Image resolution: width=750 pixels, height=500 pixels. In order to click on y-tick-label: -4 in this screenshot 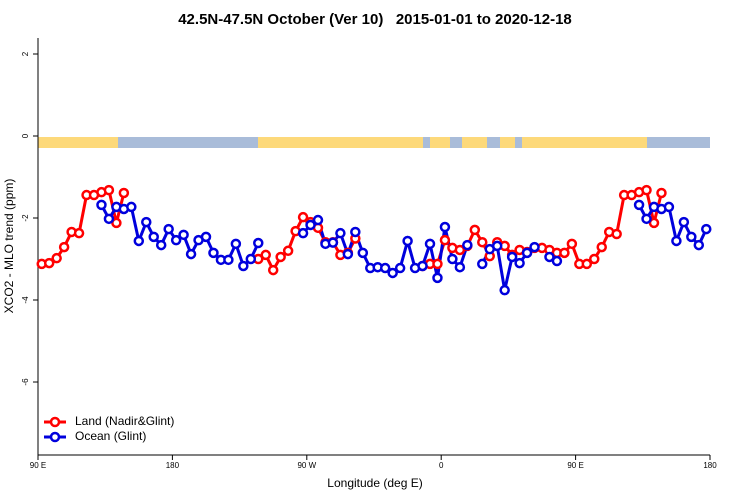, I will do `click(25, 300)`.